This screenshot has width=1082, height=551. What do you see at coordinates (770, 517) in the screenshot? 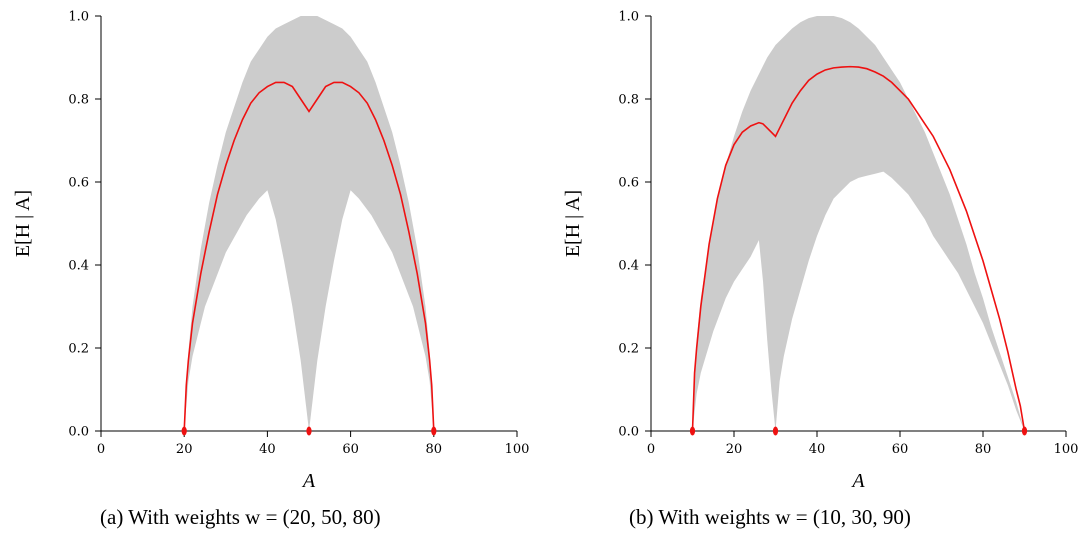
I see `panel-caption: (b) With weights w = (10, 30, 90)` at bounding box center [770, 517].